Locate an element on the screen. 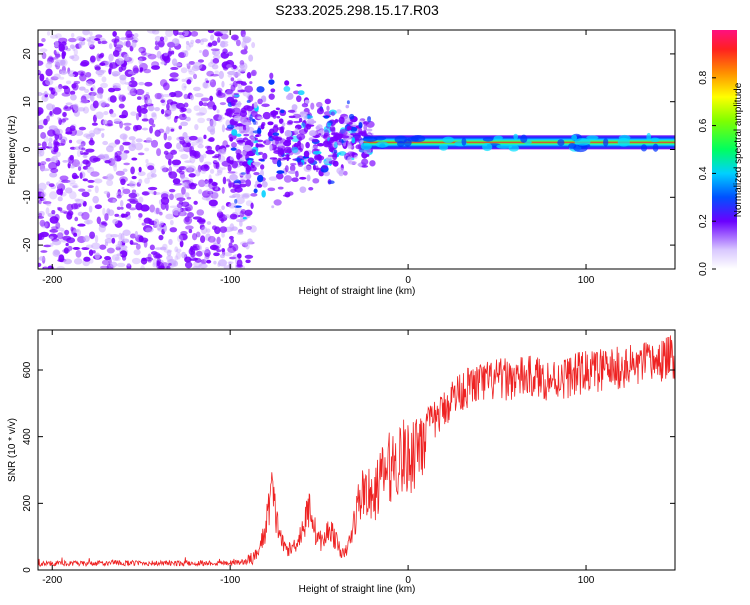 Image resolution: width=750 pixels, height=605 pixels. colorbar-gradient is located at coordinates (724, 149).